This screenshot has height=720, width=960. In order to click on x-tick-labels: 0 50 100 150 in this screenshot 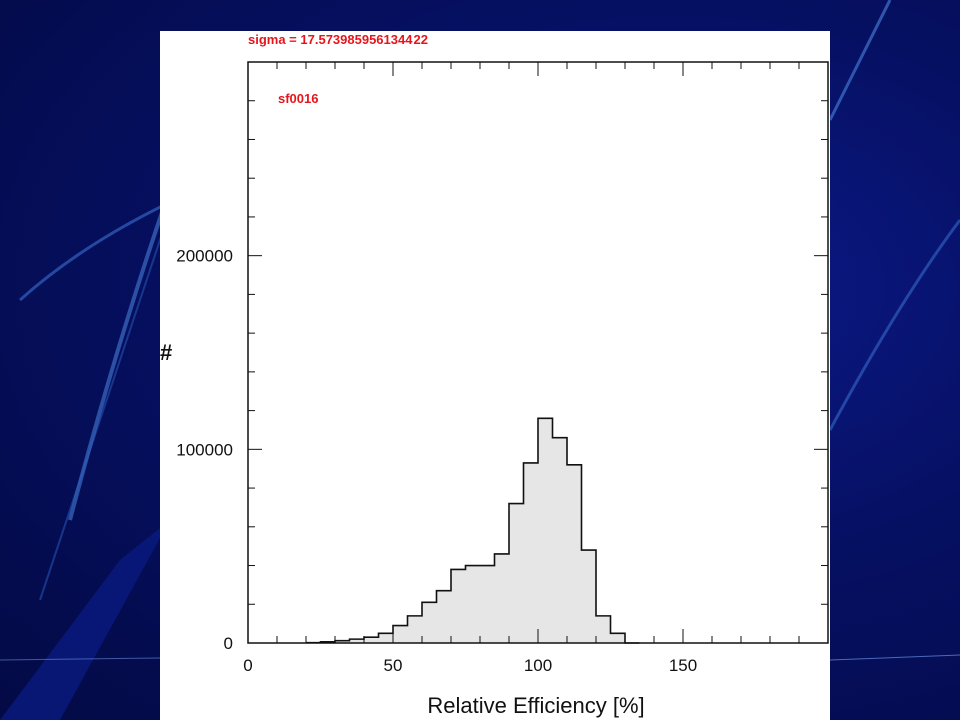, I will do `click(470, 665)`.